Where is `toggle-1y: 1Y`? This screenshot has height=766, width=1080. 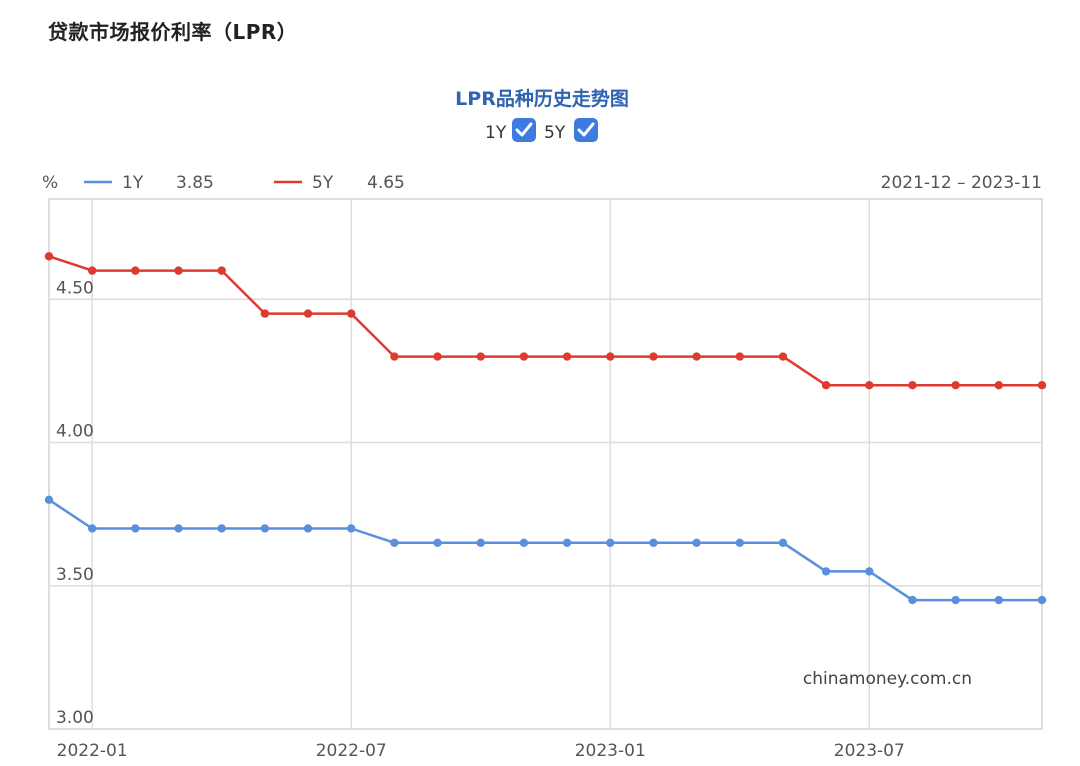
toggle-1y: 1Y is located at coordinates (510, 130).